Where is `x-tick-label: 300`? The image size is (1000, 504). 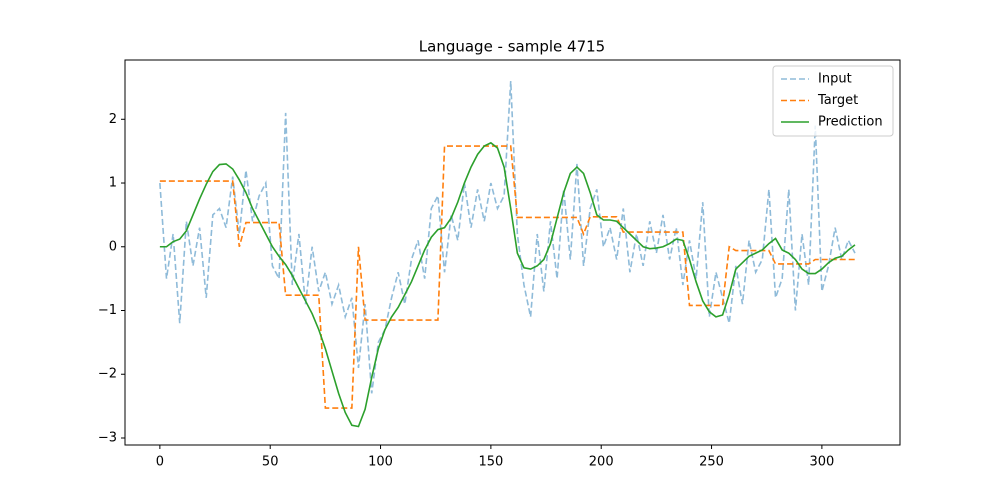
x-tick-label: 300 is located at coordinates (821, 462).